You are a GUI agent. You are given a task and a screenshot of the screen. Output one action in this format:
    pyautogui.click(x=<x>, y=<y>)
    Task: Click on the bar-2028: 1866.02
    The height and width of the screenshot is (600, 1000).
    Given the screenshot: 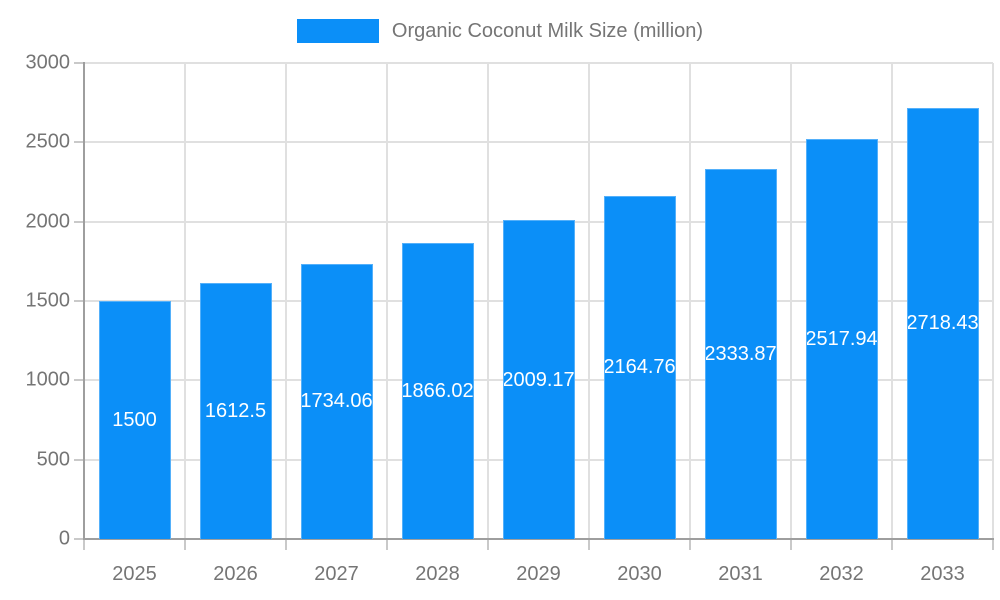 What is the action you would take?
    pyautogui.click(x=437, y=390)
    